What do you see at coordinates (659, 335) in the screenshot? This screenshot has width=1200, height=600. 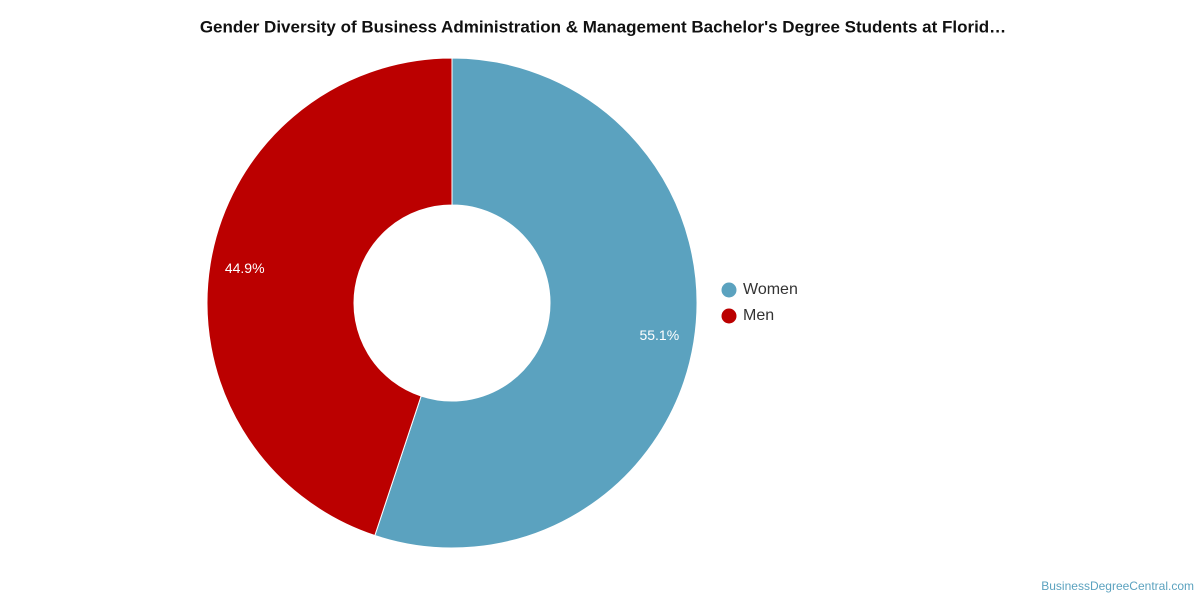 I see `data-label: 55.1%` at bounding box center [659, 335].